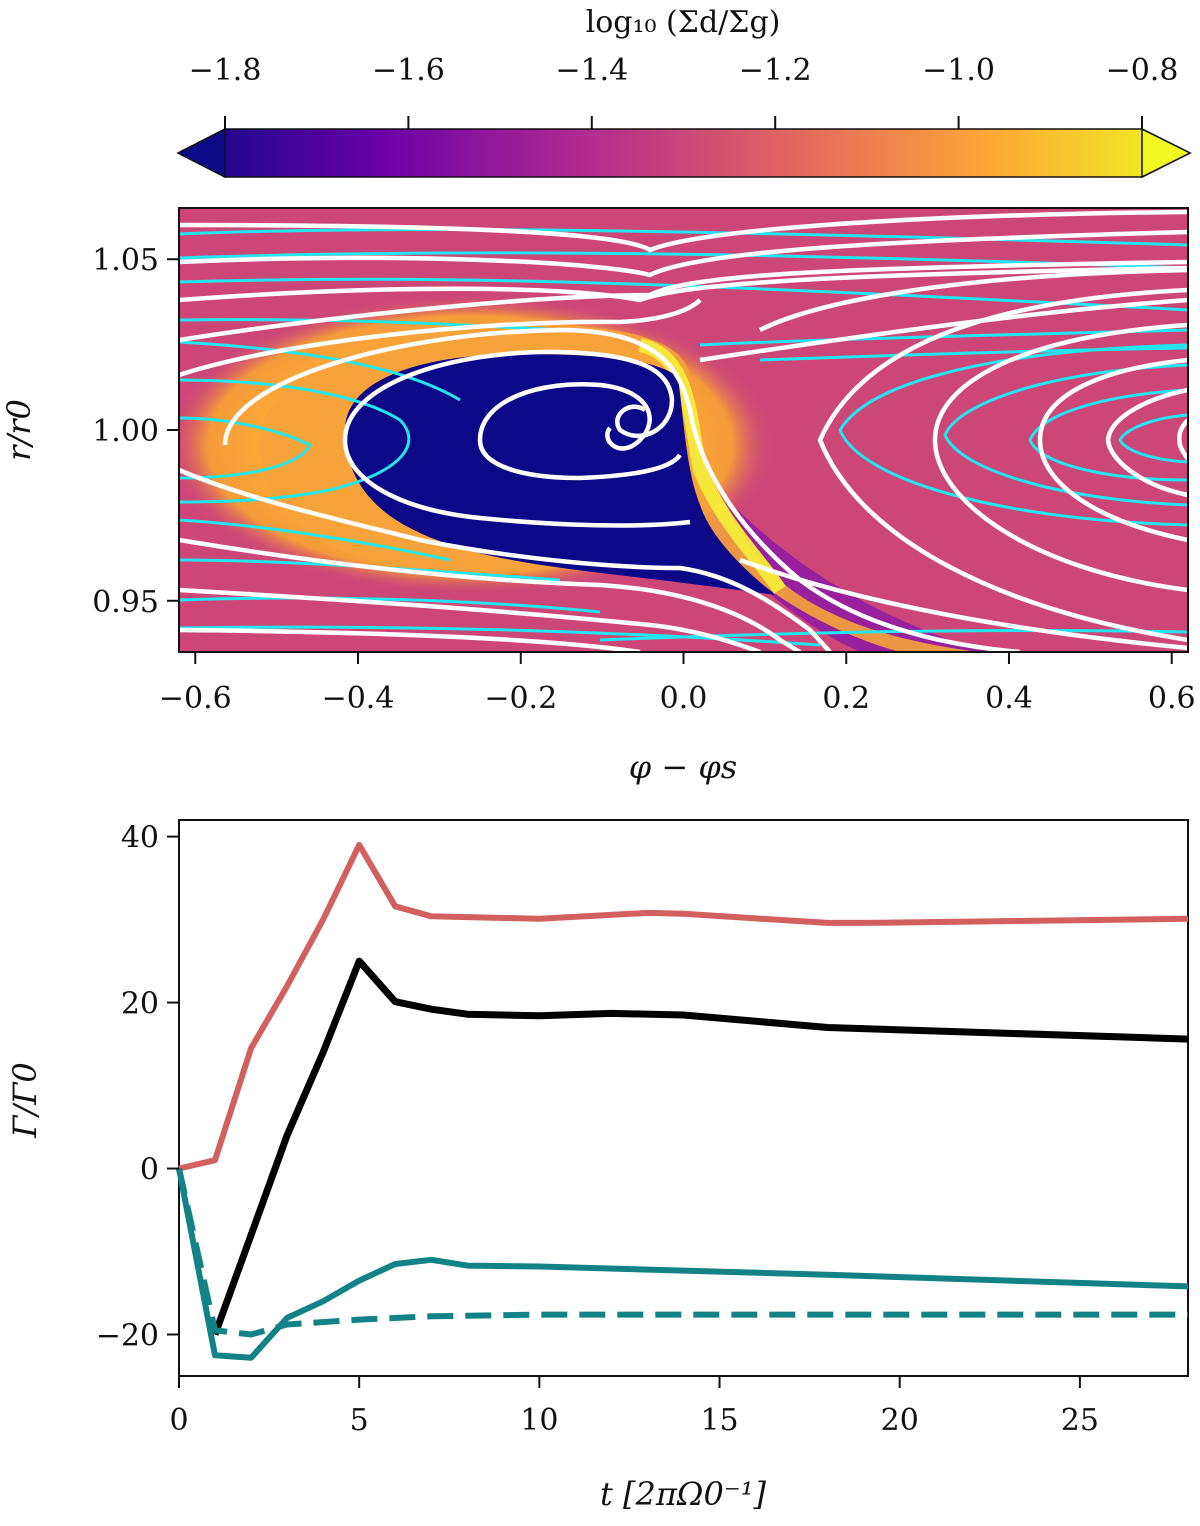 The image size is (1200, 1526). Describe the element at coordinates (25, 1100) in the screenshot. I see `line-y-axis-label: Γ/Γ0` at that location.